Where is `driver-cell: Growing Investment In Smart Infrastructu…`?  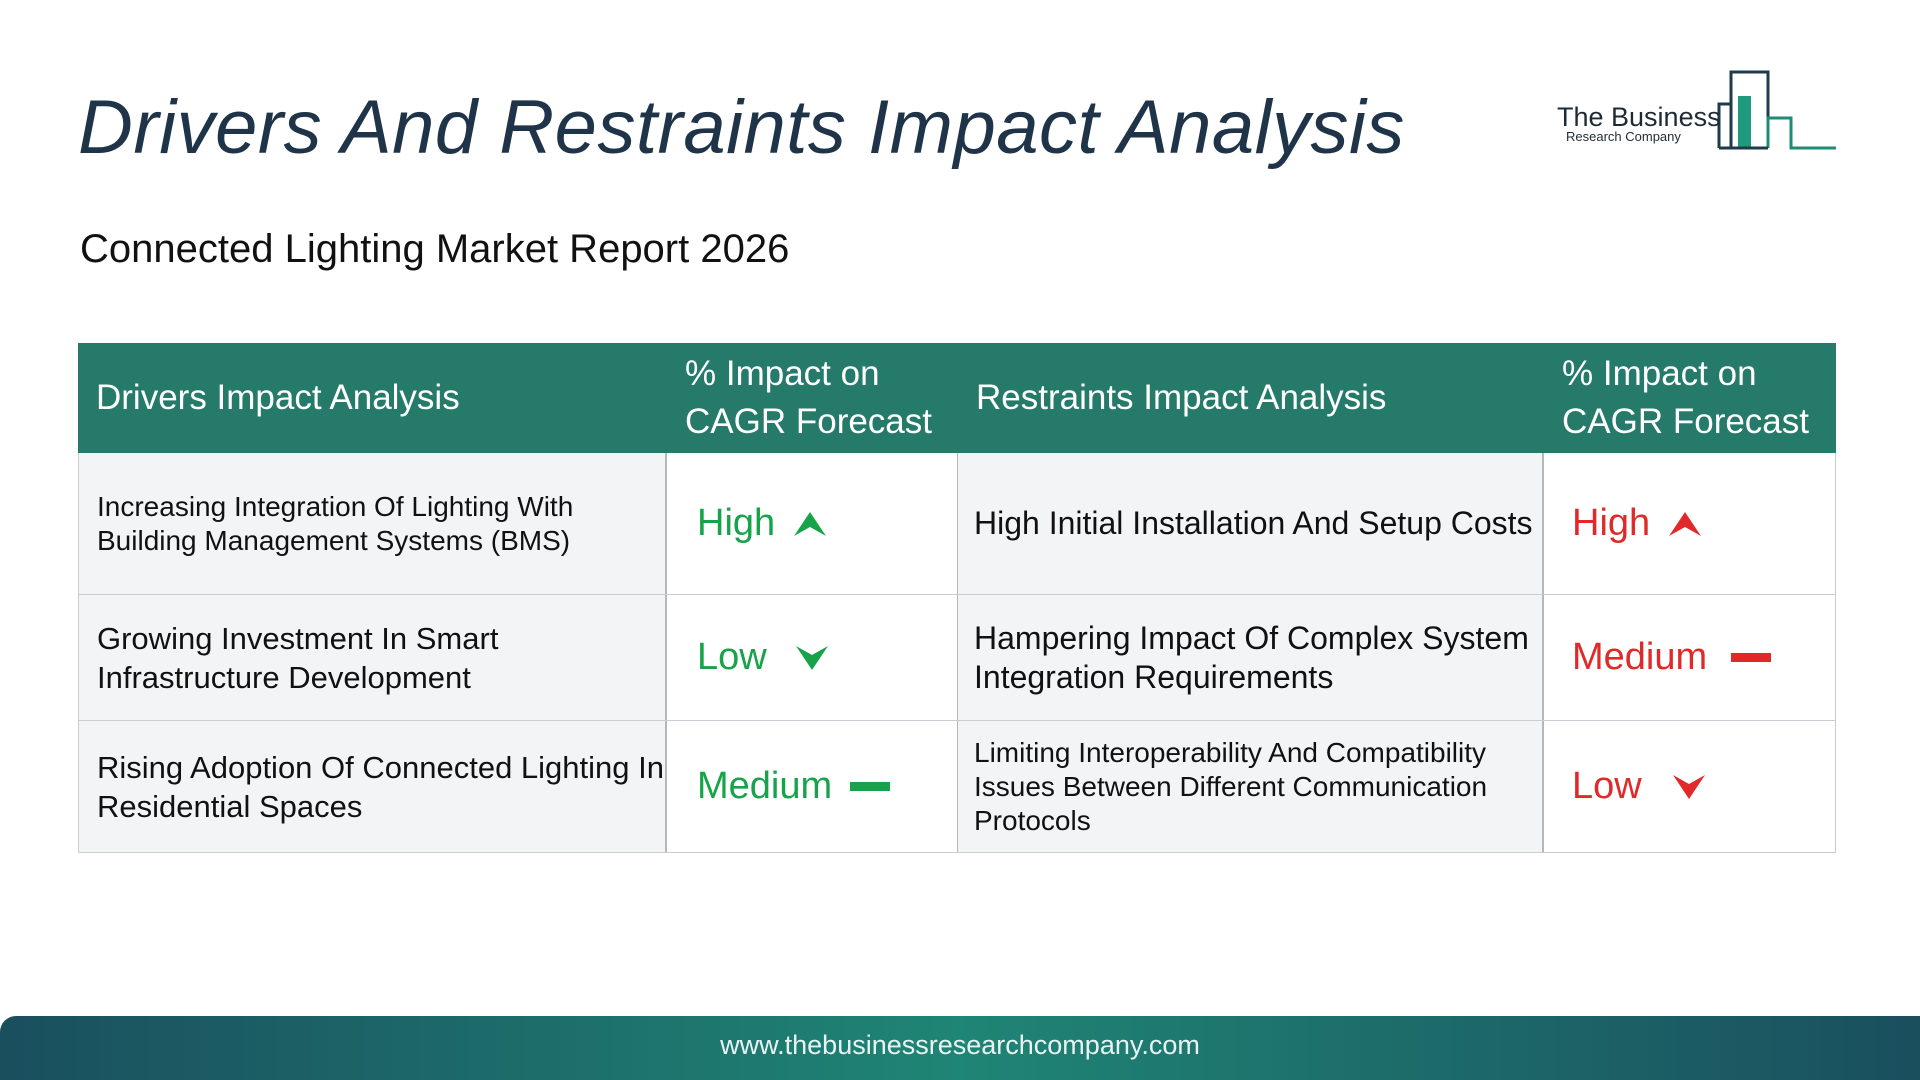 driver-cell: Growing Investment In Smart Infrastructu… is located at coordinates (372, 657).